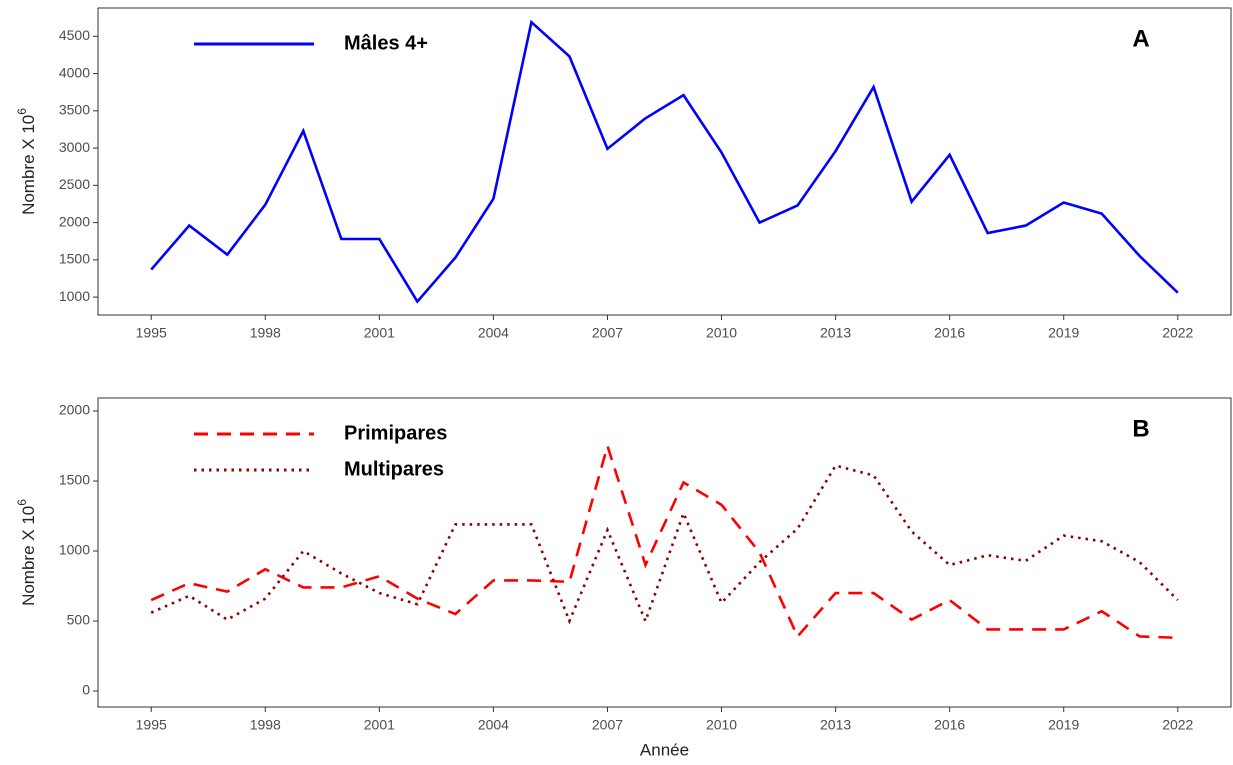 The image size is (1233, 765). Describe the element at coordinates (395, 433) in the screenshot. I see `legend-label: Primipares` at that location.